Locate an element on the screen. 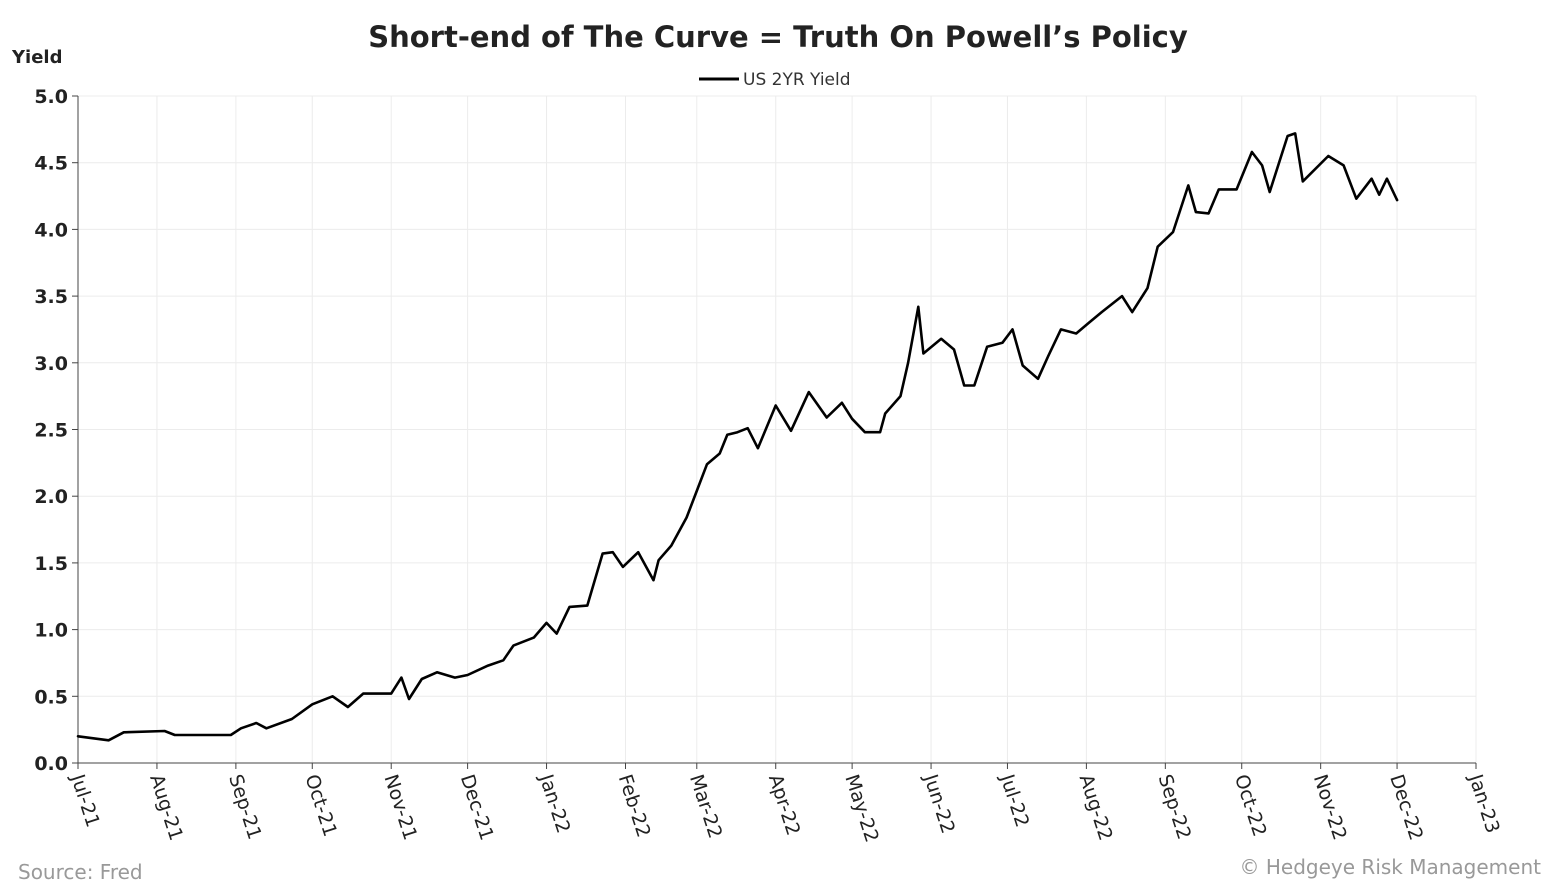 The width and height of the screenshot is (1557, 887). y-tick-label: 5.0 is located at coordinates (51, 97).